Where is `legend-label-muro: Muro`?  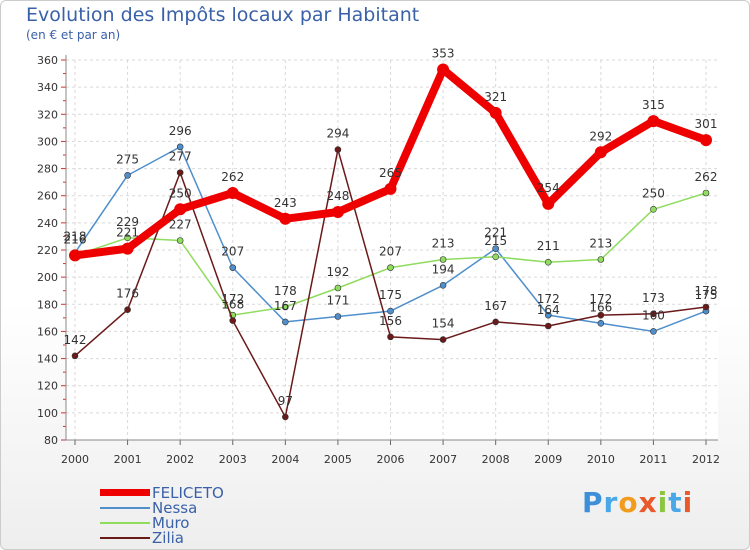
legend-label-muro: Muro is located at coordinates (171, 523).